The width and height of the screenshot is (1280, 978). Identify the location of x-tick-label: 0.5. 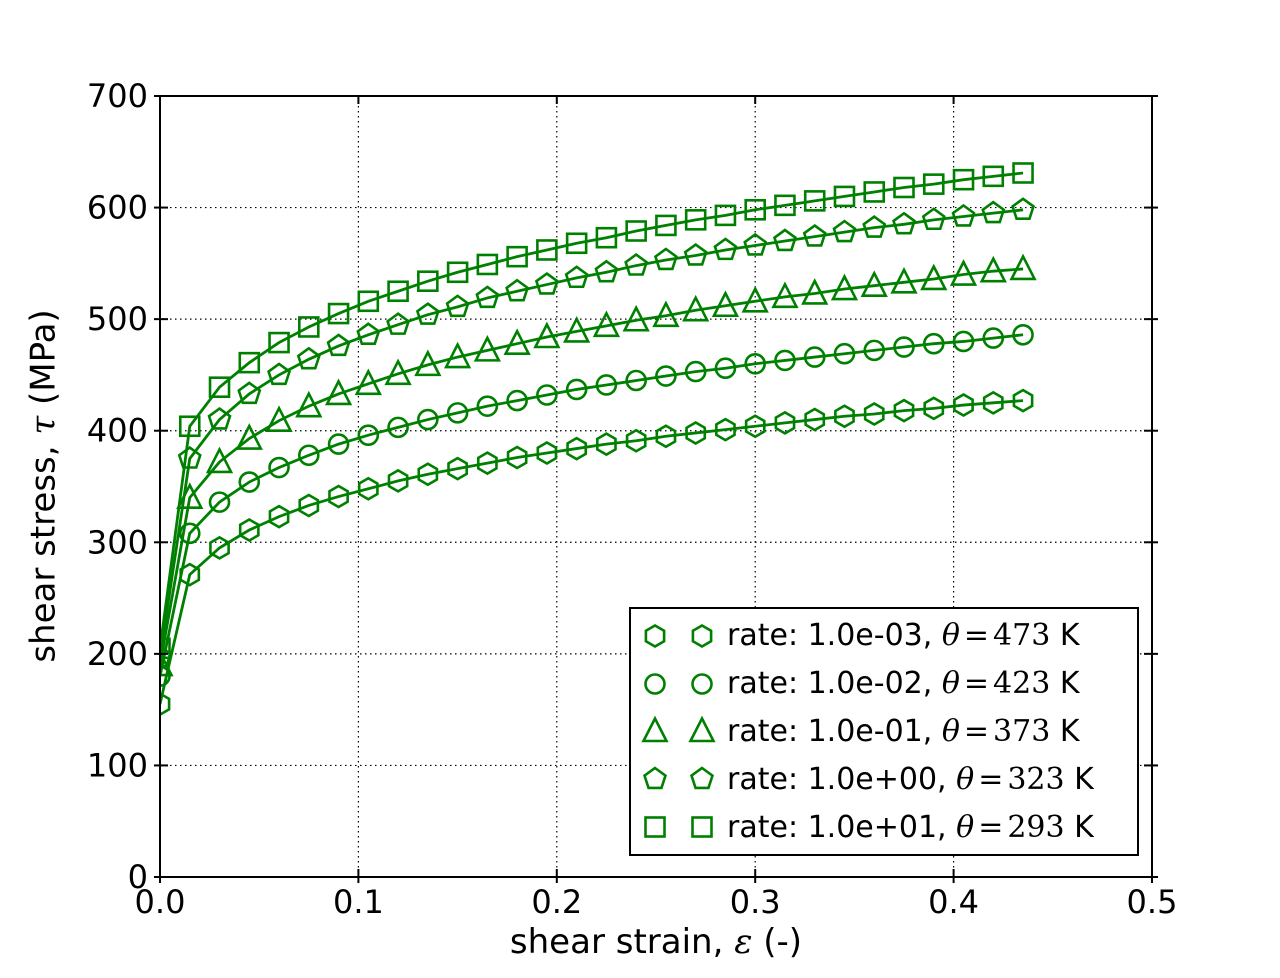
(1152, 902).